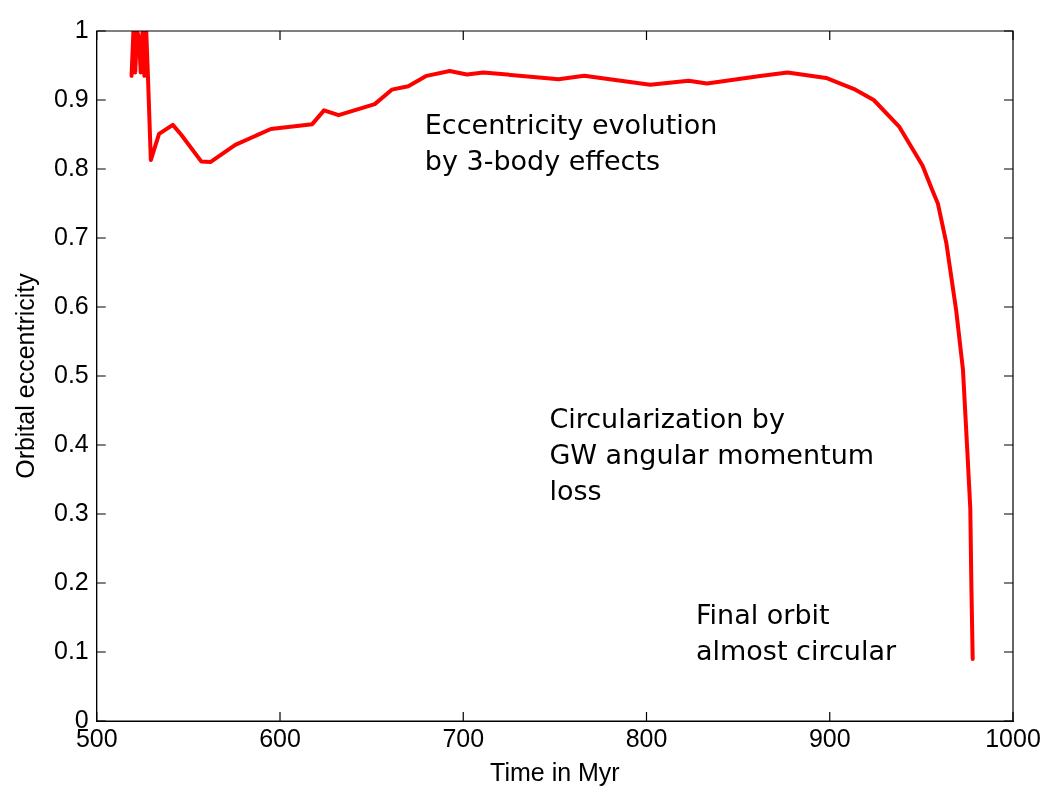  Describe the element at coordinates (71, 373) in the screenshot. I see `y-tick-label: 0.5` at that location.